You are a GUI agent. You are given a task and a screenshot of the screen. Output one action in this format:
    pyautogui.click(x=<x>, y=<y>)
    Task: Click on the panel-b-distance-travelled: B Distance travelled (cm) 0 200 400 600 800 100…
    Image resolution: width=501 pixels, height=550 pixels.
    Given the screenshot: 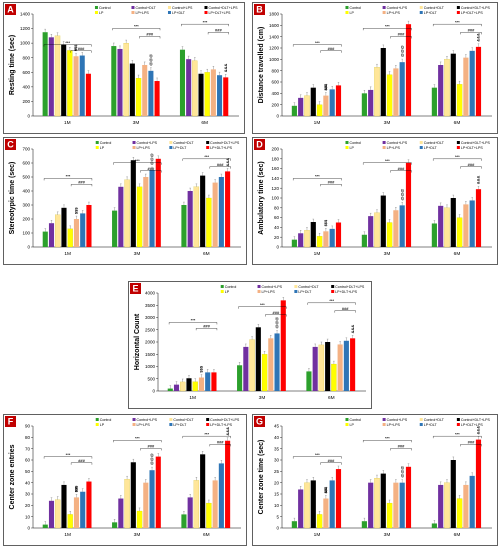 What is the action you would take?
    pyautogui.click(x=375, y=68)
    